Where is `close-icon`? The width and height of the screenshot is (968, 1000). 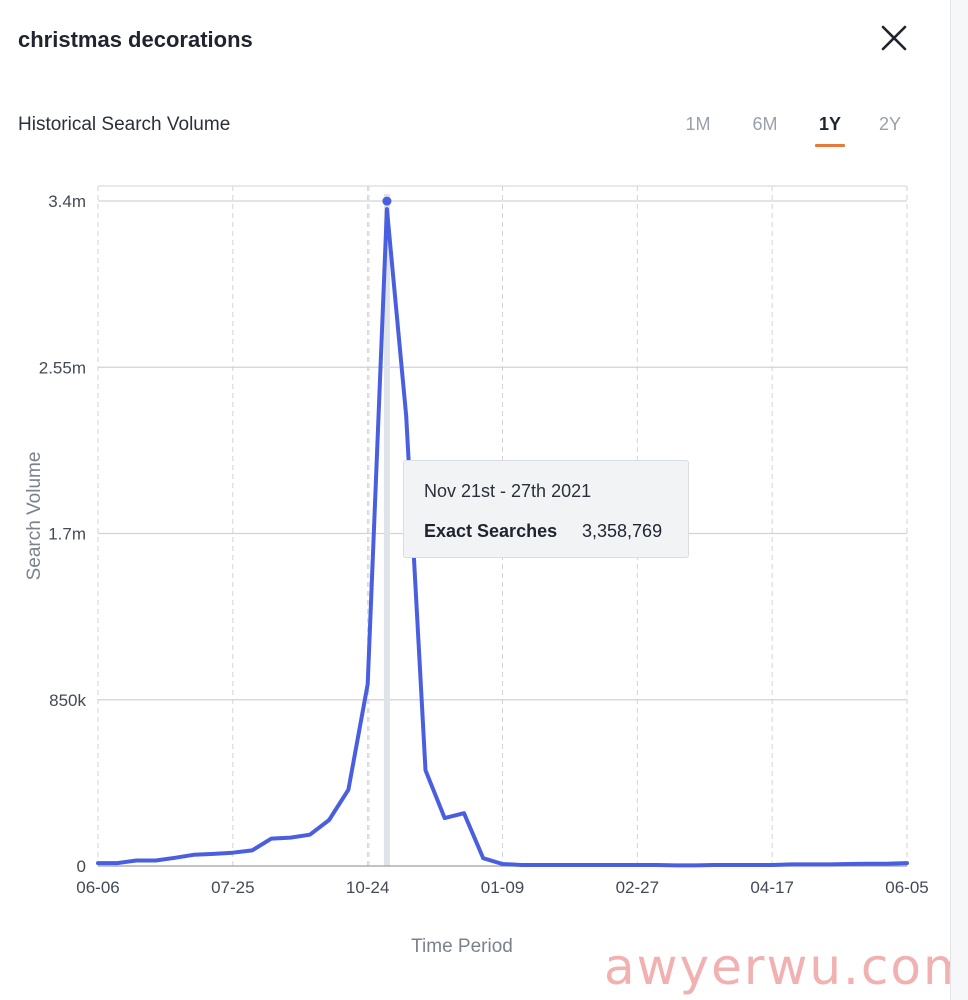 close-icon is located at coordinates (894, 38).